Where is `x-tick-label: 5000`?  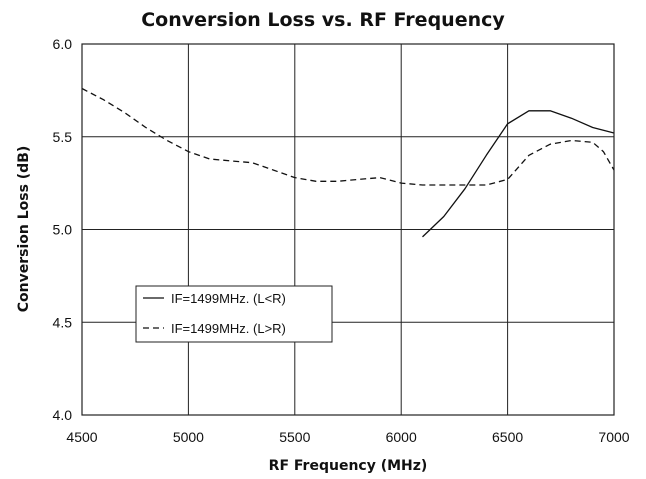 x-tick-label: 5000 is located at coordinates (188, 437).